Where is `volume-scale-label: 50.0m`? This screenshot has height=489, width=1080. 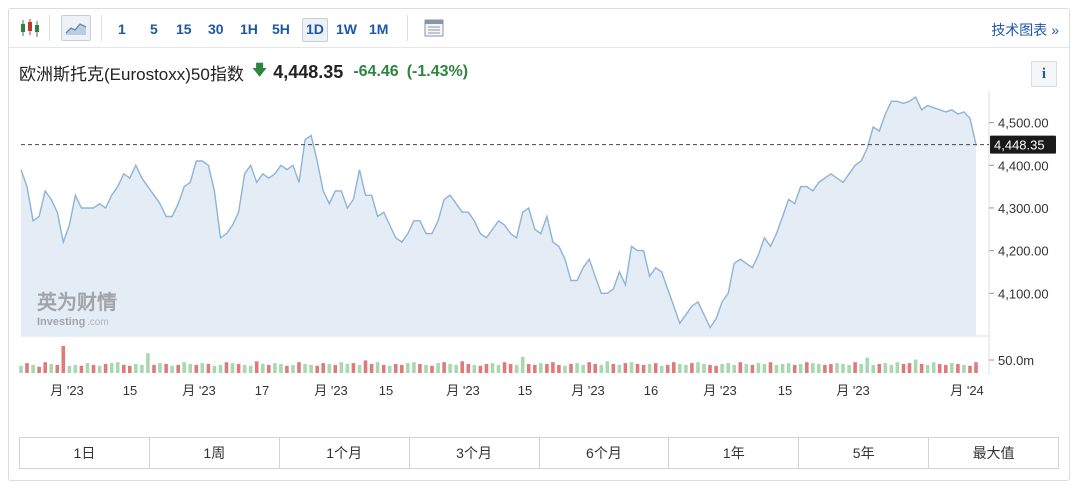
volume-scale-label: 50.0m is located at coordinates (1016, 360).